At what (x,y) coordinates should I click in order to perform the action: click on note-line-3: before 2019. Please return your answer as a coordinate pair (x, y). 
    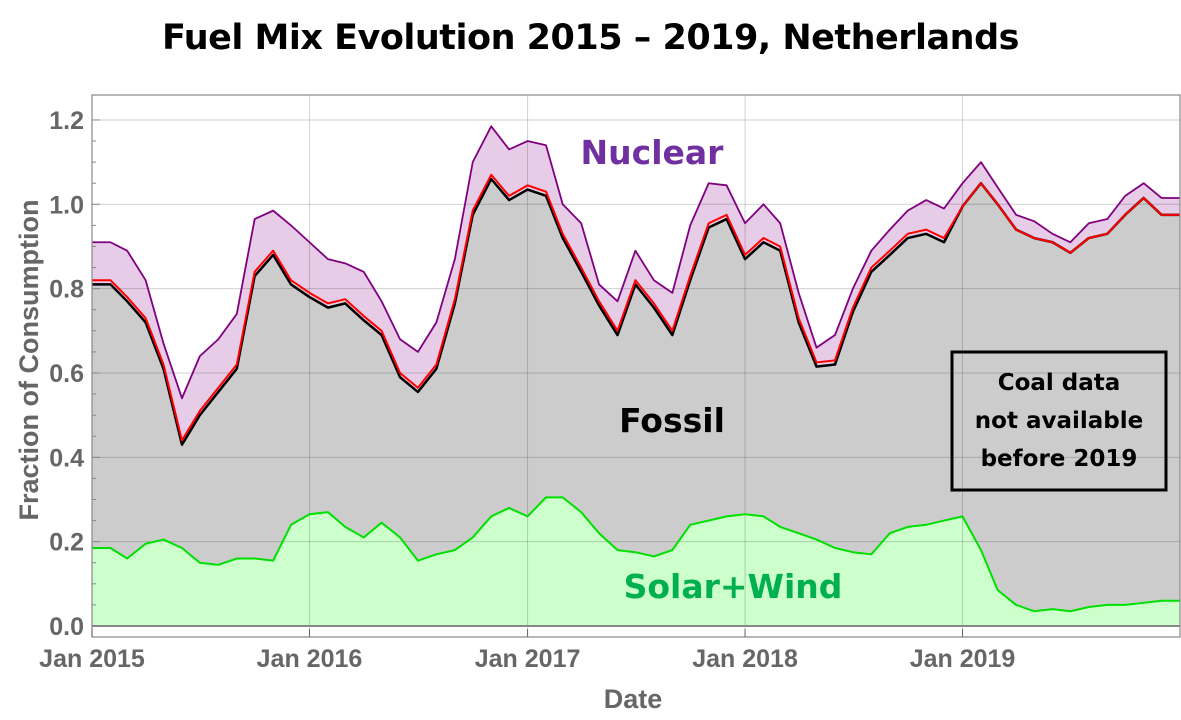
    Looking at the image, I should click on (1059, 459).